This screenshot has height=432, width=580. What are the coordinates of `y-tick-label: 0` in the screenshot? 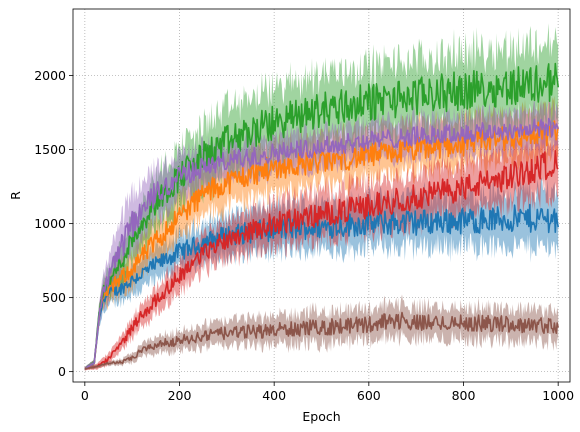 It's located at (62, 371).